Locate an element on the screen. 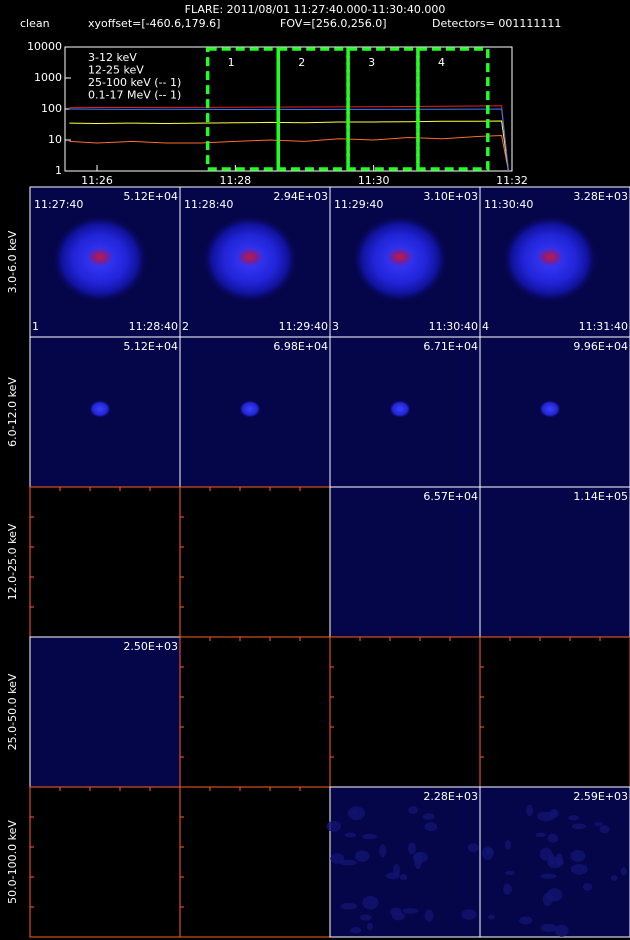 The image size is (630, 940). image-cell: 6.98E+04 is located at coordinates (255, 412).